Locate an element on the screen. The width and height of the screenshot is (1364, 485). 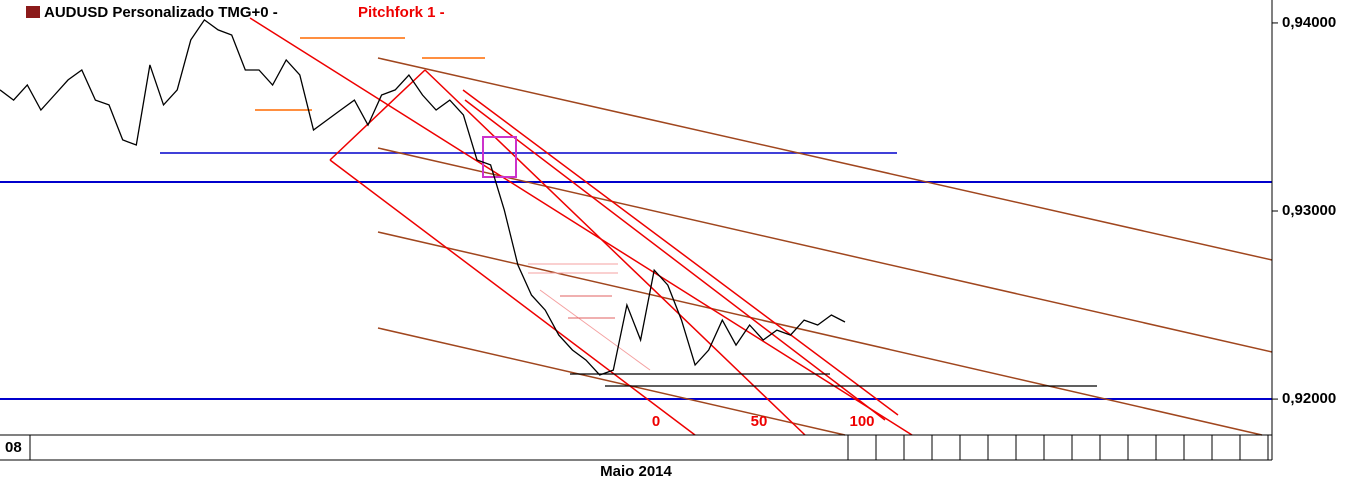
x-start-label: 08 is located at coordinates (13, 447).